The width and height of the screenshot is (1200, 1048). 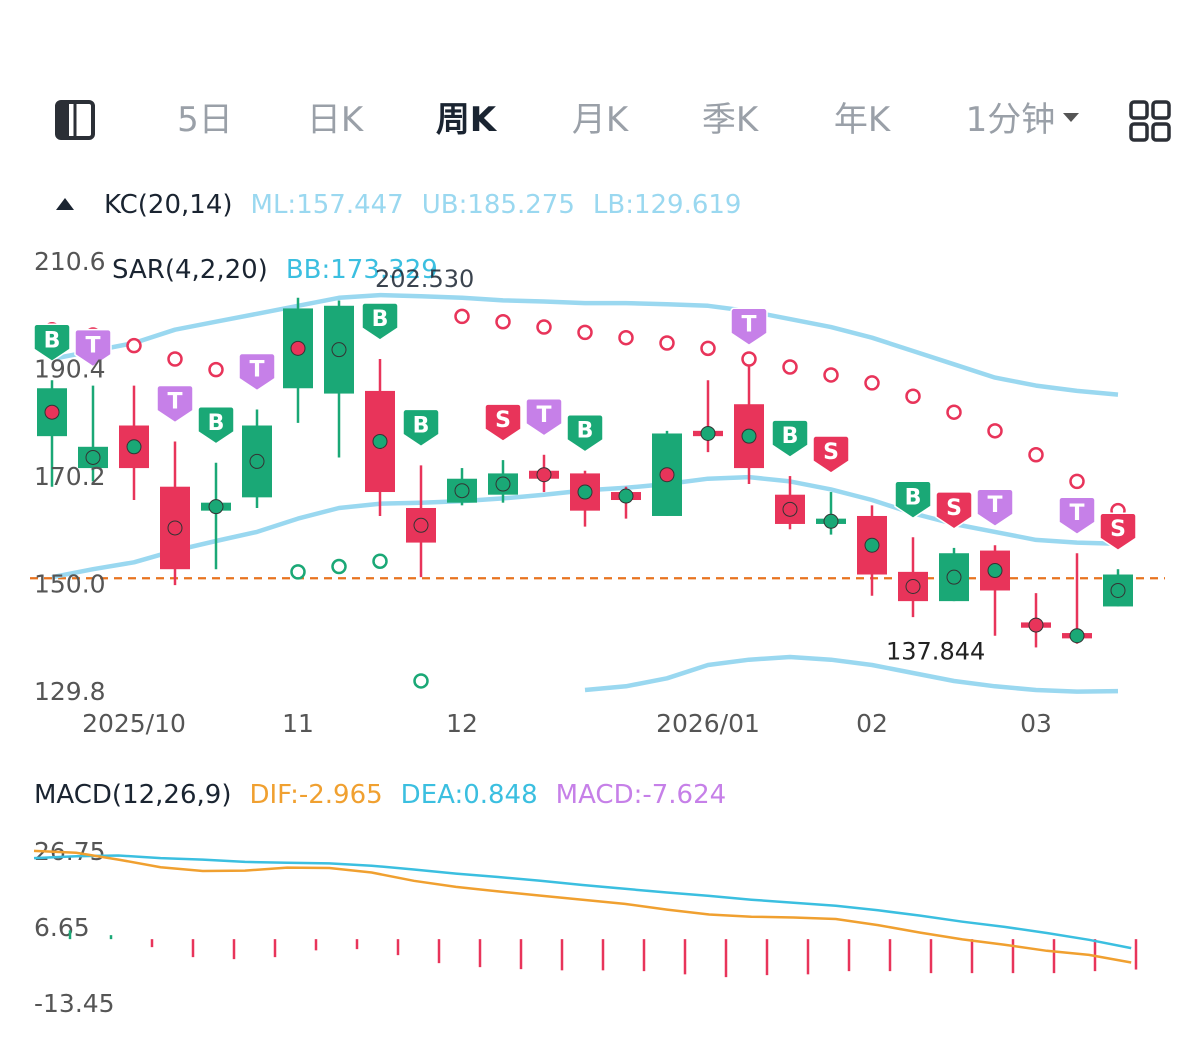 I want to click on macd-y-tick-label: 6.65, so click(x=62, y=927).